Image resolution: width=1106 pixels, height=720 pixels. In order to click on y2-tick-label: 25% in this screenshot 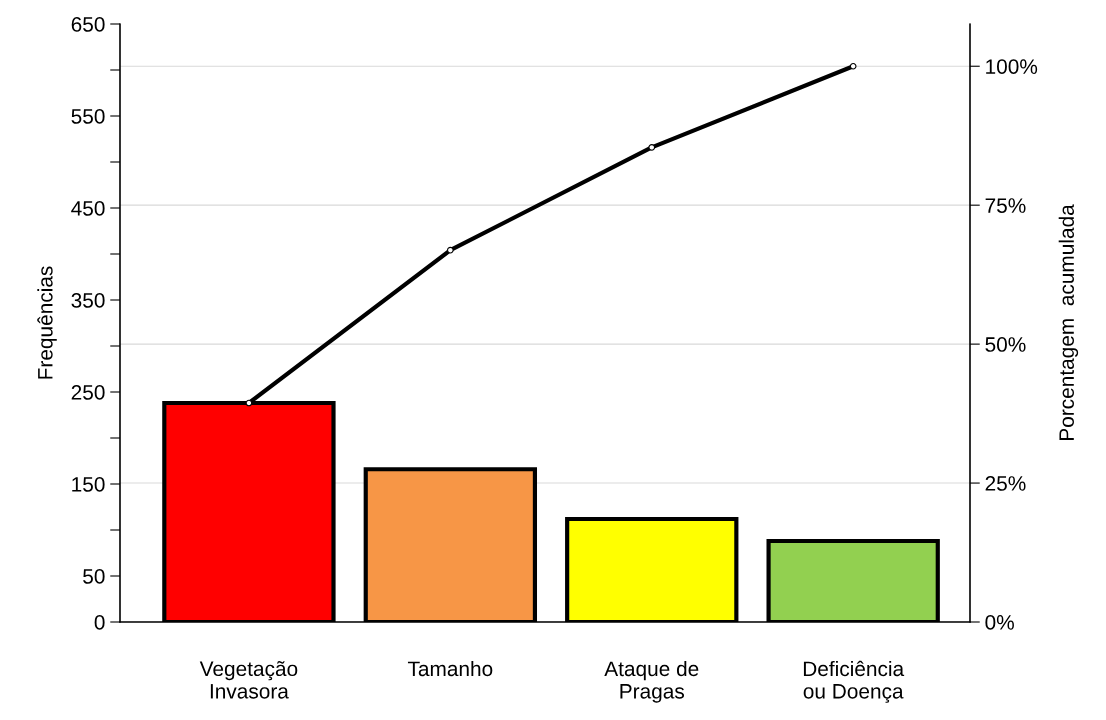, I will do `click(1005, 483)`.